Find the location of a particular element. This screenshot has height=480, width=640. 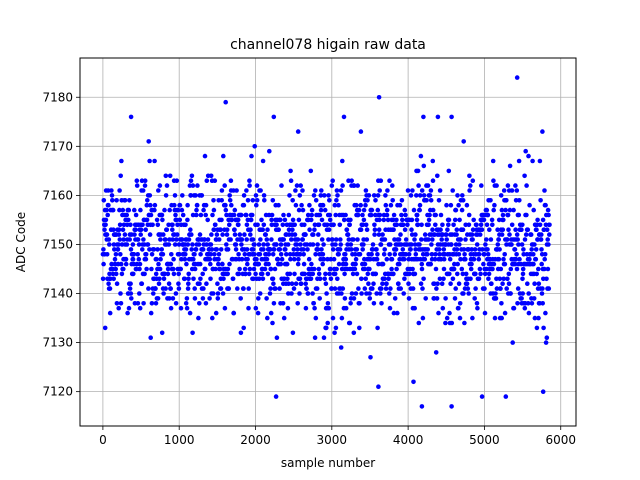

x-tick-label: 2000 is located at coordinates (255, 440).